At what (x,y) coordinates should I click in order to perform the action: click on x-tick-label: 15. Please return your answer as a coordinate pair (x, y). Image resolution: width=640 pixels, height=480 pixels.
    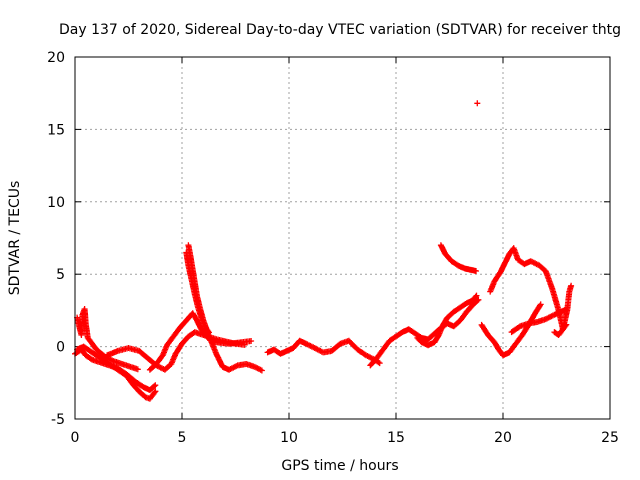
    Looking at the image, I should click on (396, 438).